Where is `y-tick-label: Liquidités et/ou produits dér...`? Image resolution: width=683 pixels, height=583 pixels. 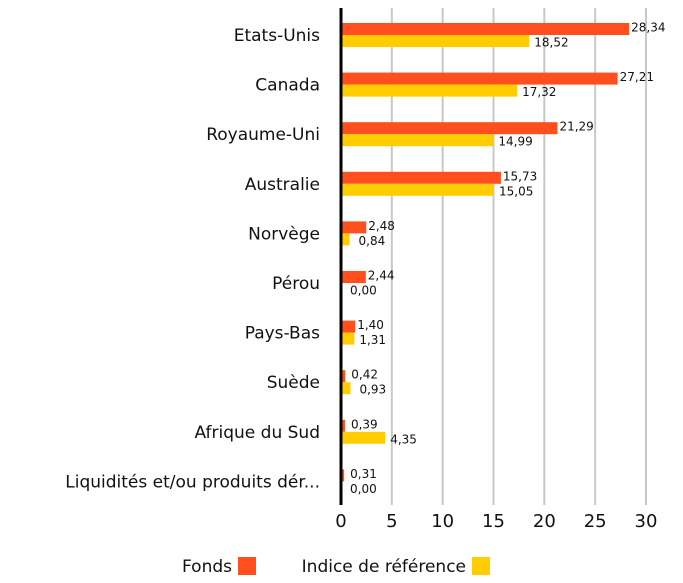 y-tick-label: Liquidités et/ou produits dér... is located at coordinates (192, 482).